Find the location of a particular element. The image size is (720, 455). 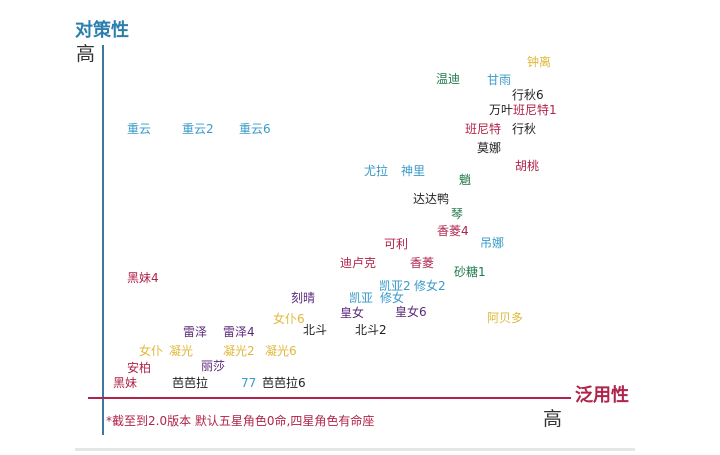

character-label: 甘雨 is located at coordinates (499, 80).